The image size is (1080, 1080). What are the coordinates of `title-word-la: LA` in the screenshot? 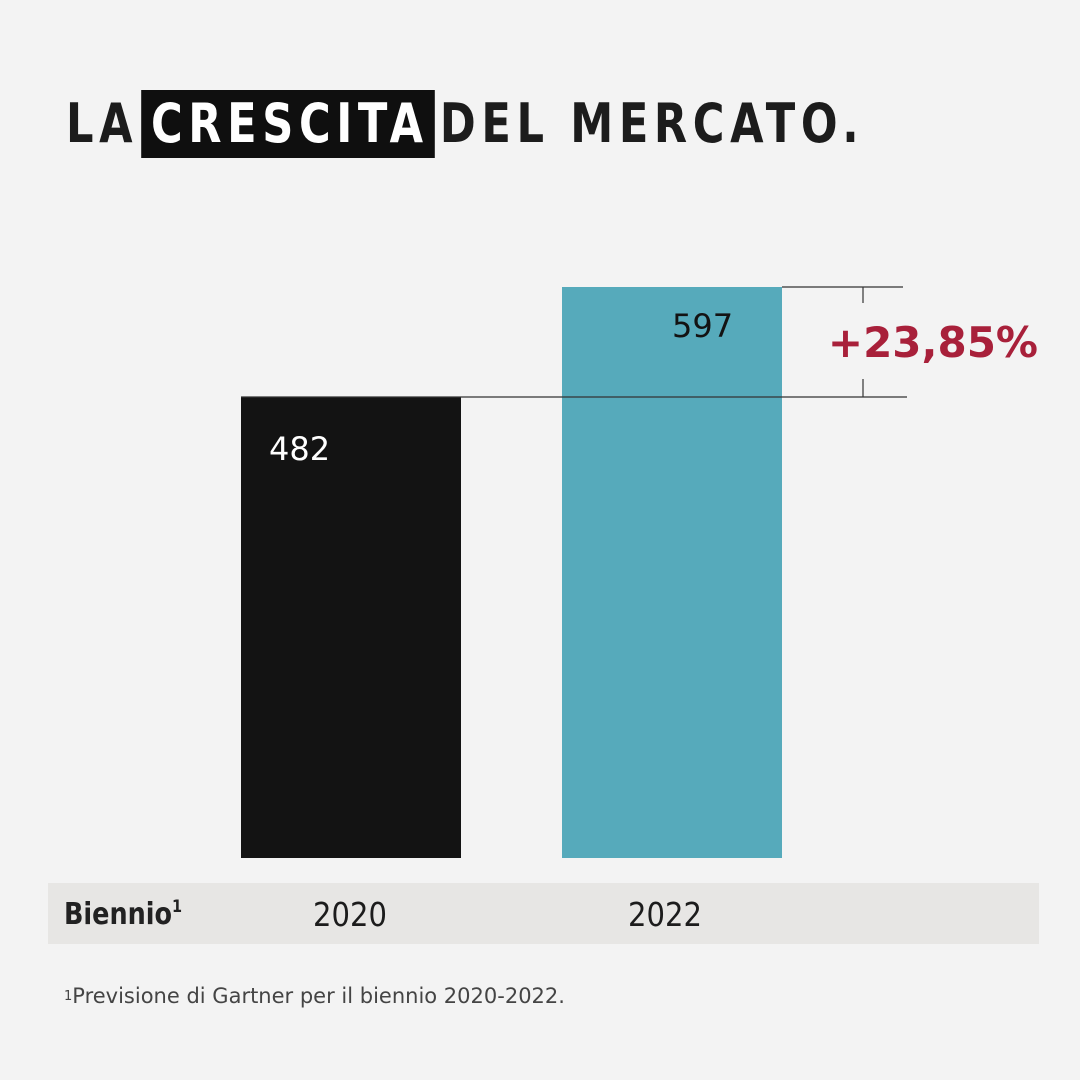 It's located at (102, 123).